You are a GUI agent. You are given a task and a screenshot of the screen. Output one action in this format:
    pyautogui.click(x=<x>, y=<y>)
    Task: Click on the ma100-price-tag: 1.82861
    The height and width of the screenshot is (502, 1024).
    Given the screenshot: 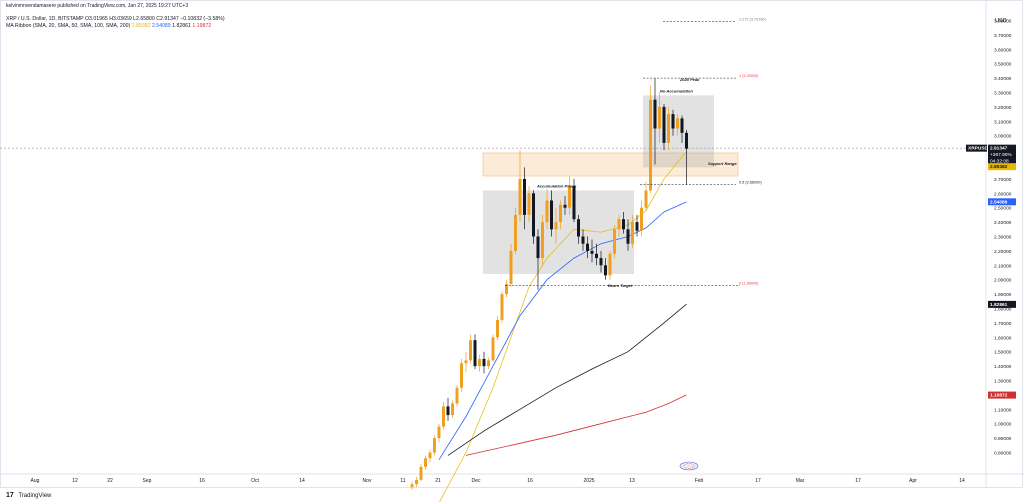 What is the action you would take?
    pyautogui.click(x=999, y=305)
    